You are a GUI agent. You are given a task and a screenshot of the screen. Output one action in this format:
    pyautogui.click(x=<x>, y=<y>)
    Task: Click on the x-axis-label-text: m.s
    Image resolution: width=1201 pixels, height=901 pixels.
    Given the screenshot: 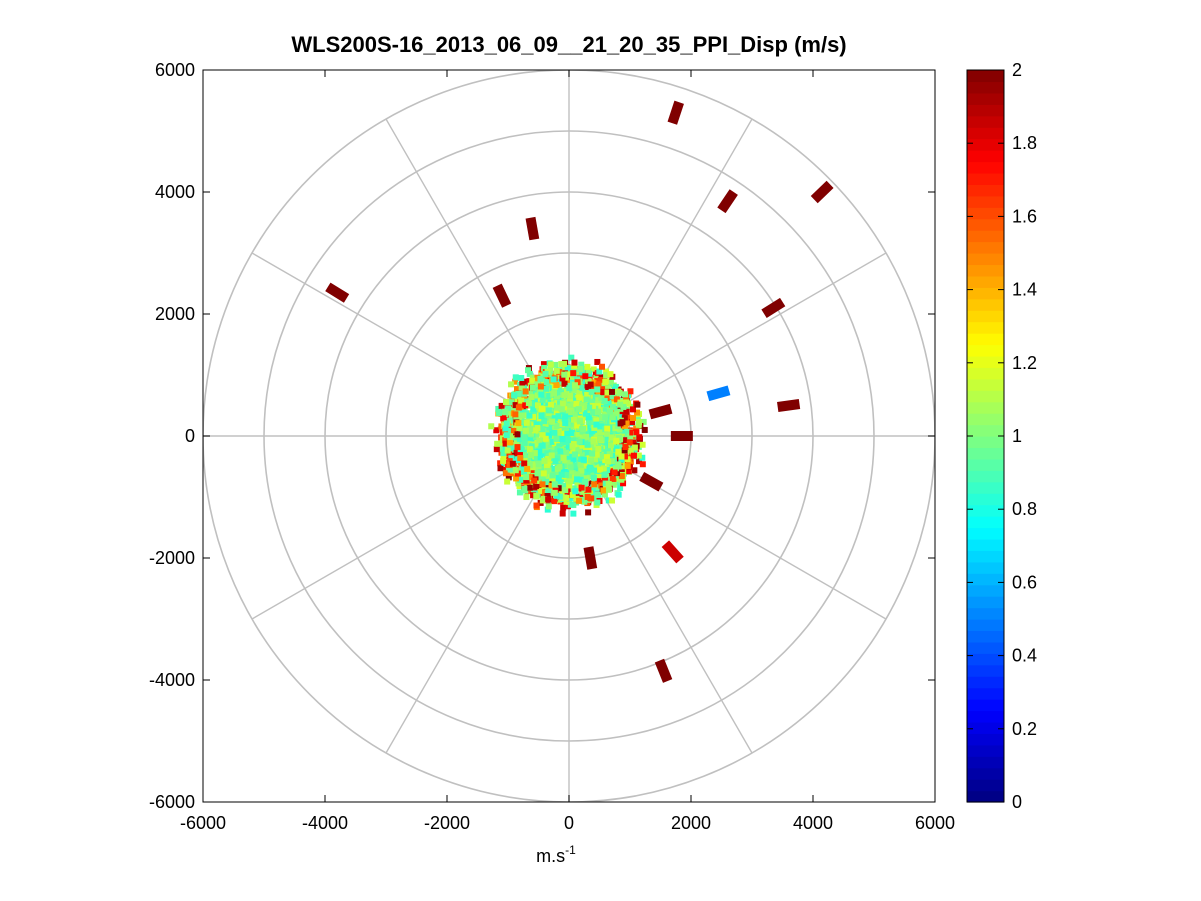 What is the action you would take?
    pyautogui.click(x=550, y=856)
    